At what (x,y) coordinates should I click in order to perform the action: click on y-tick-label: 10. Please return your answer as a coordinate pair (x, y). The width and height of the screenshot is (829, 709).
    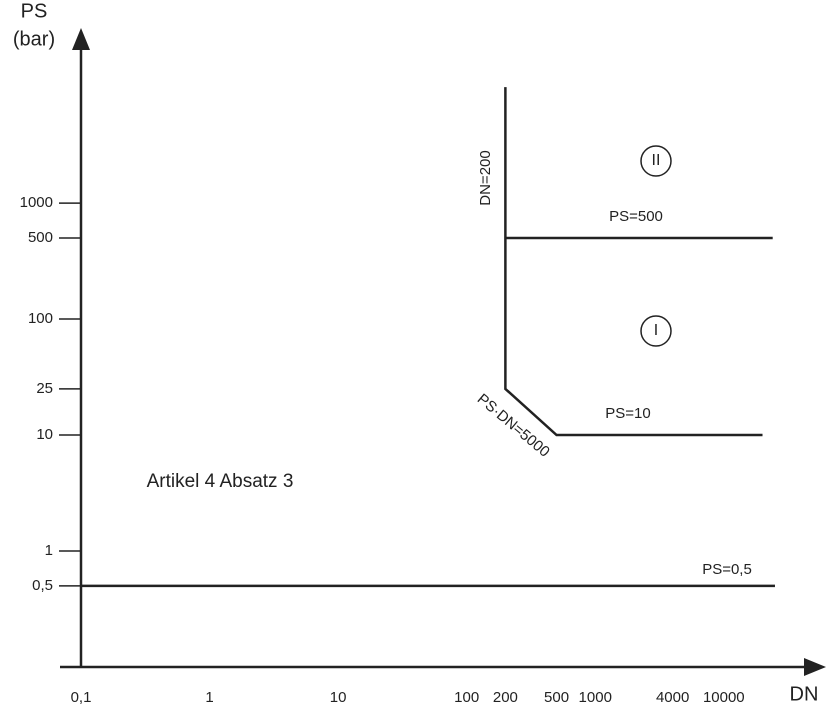
    Looking at the image, I should click on (44, 434).